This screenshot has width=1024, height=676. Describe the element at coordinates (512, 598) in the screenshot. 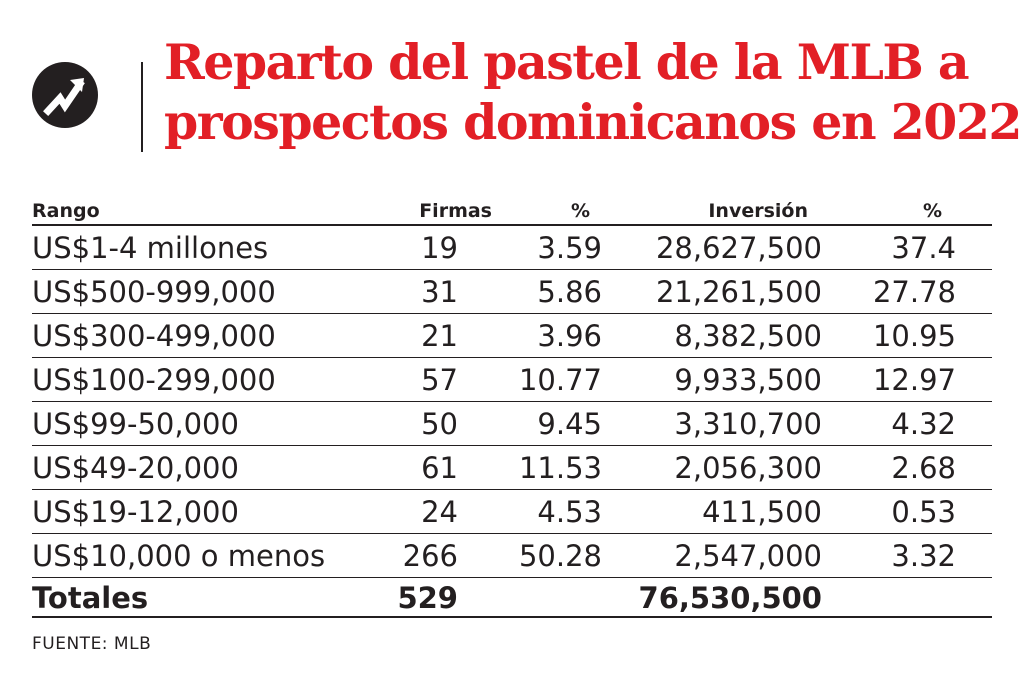

I see `table-totals-row: Totales 529 76,530,500` at that location.